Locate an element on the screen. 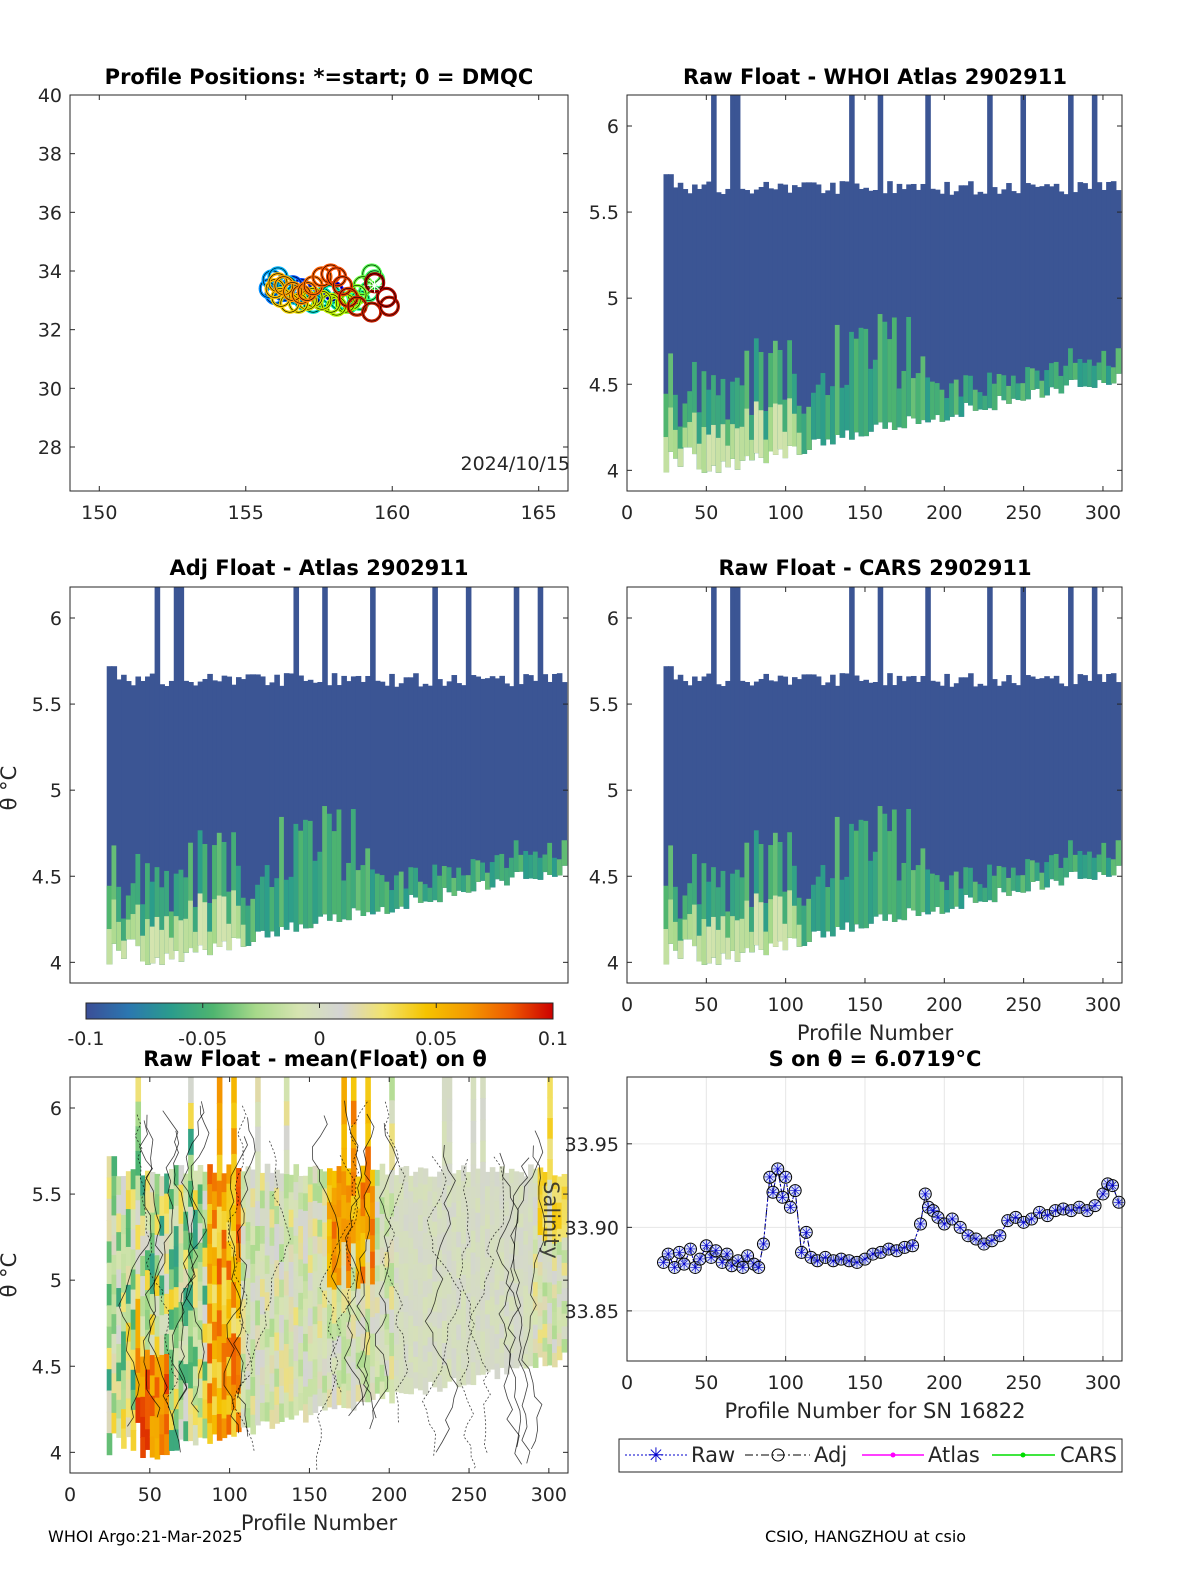 Image resolution: width=1200 pixels, height=1575 pixels. y-tick-label: 6 is located at coordinates (56, 619).